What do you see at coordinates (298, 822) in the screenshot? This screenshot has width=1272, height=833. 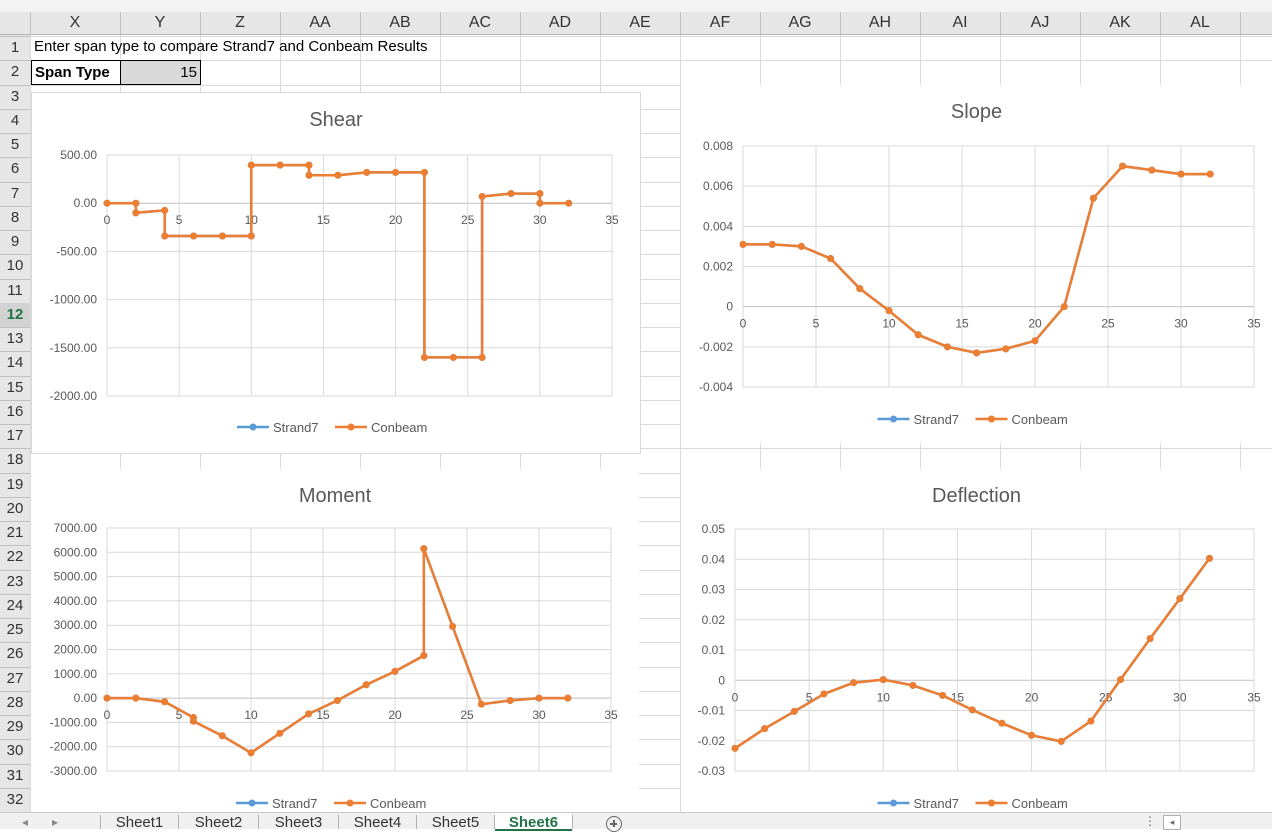 I see `sheet-tab-sheet3: Sheet3` at bounding box center [298, 822].